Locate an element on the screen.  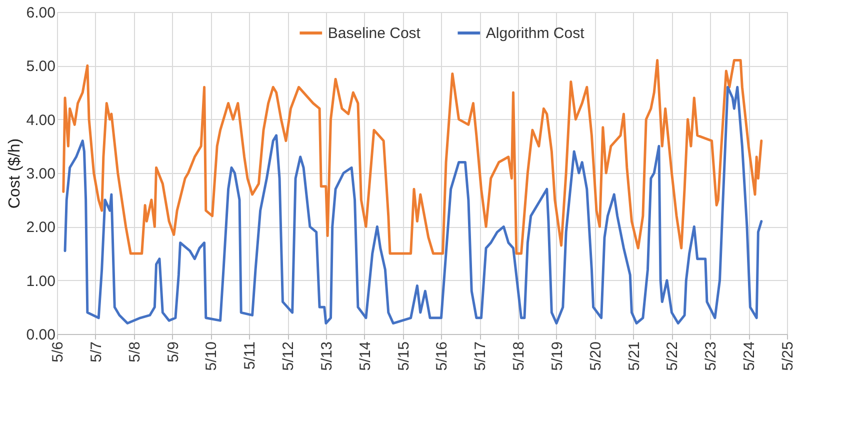
legend-label: Algorithm Cost is located at coordinates (536, 33).